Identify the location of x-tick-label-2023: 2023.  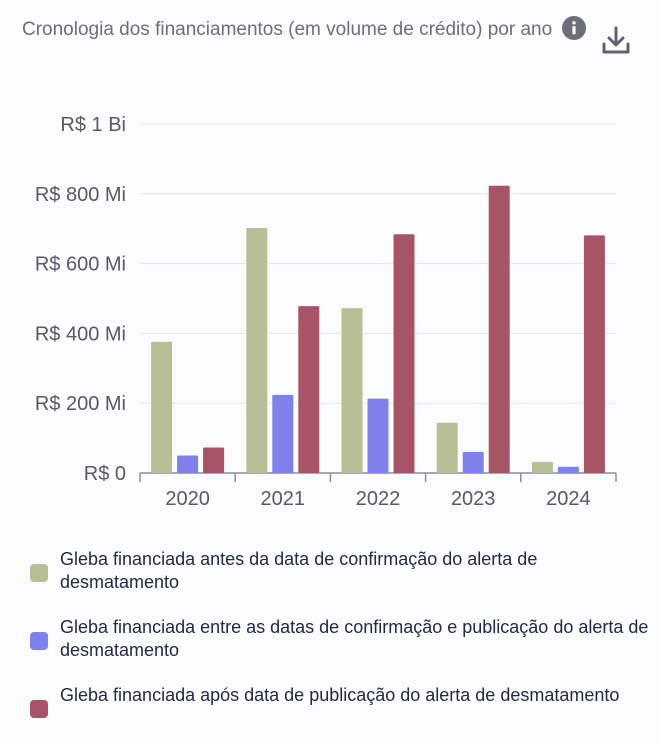
(473, 499).